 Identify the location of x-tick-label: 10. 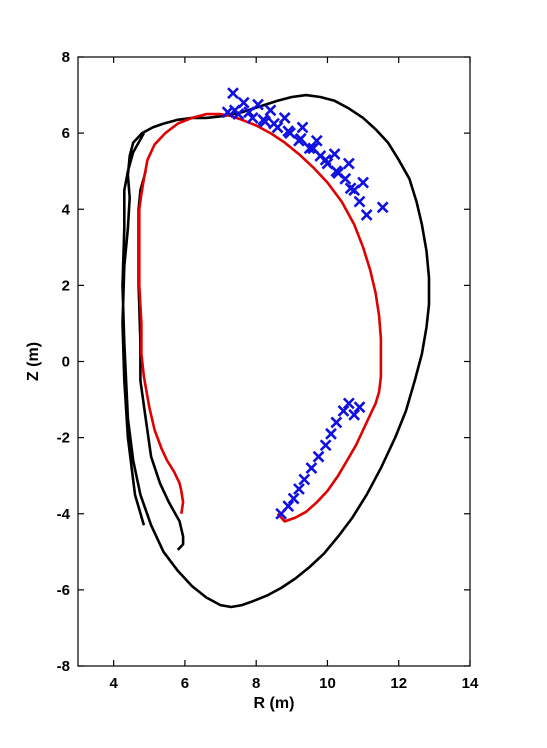
(327, 683).